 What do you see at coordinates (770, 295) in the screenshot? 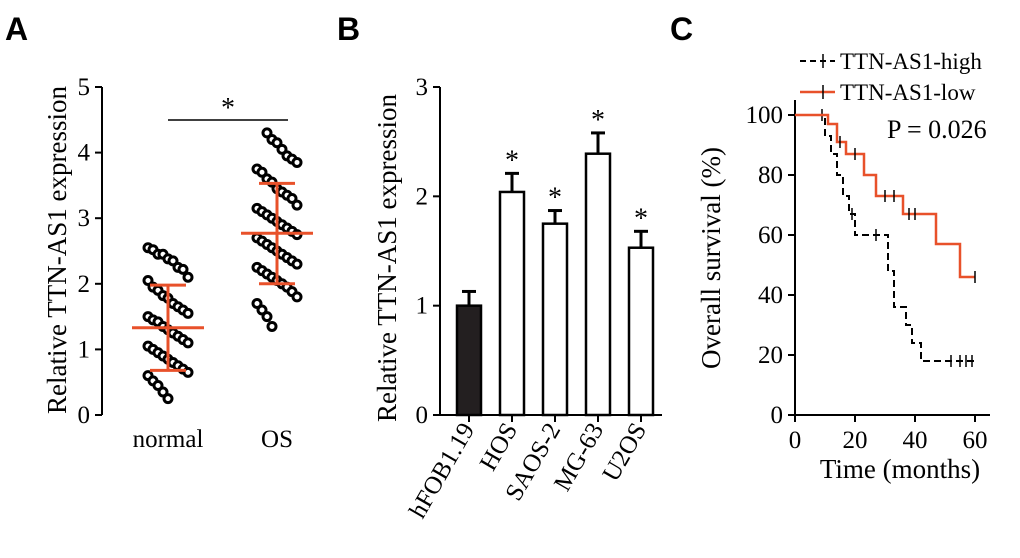
I see `y-tick-label: 40` at bounding box center [770, 295].